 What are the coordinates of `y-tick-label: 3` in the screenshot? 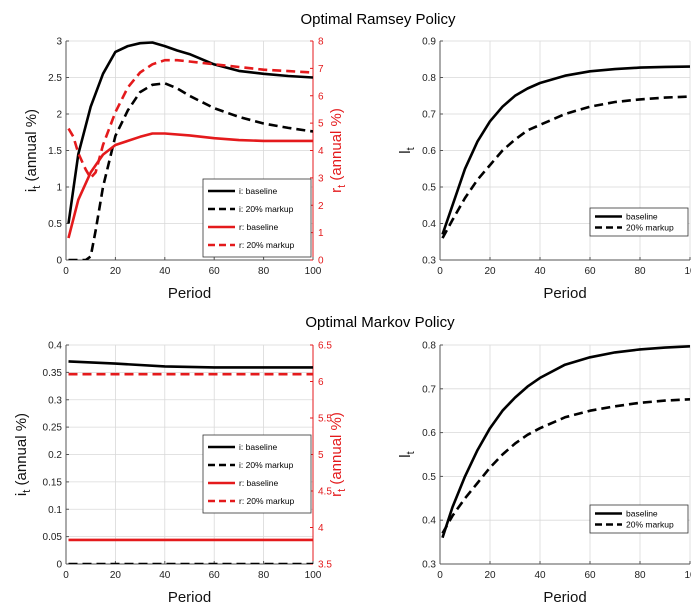 It's located at (59, 42).